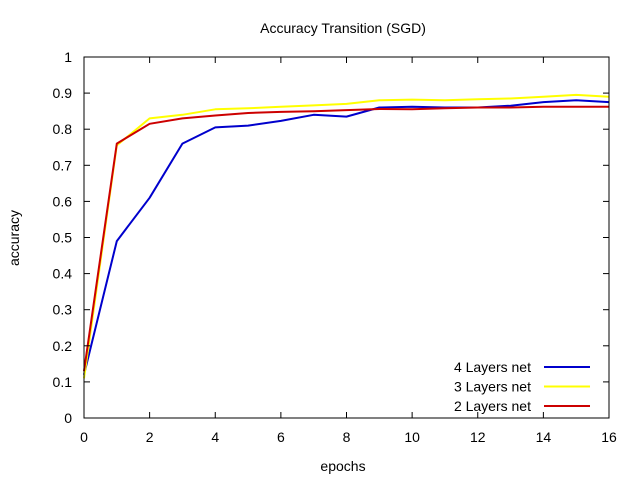 The image size is (640, 480). What do you see at coordinates (63, 382) in the screenshot?
I see `y-tick-label: 0.1` at bounding box center [63, 382].